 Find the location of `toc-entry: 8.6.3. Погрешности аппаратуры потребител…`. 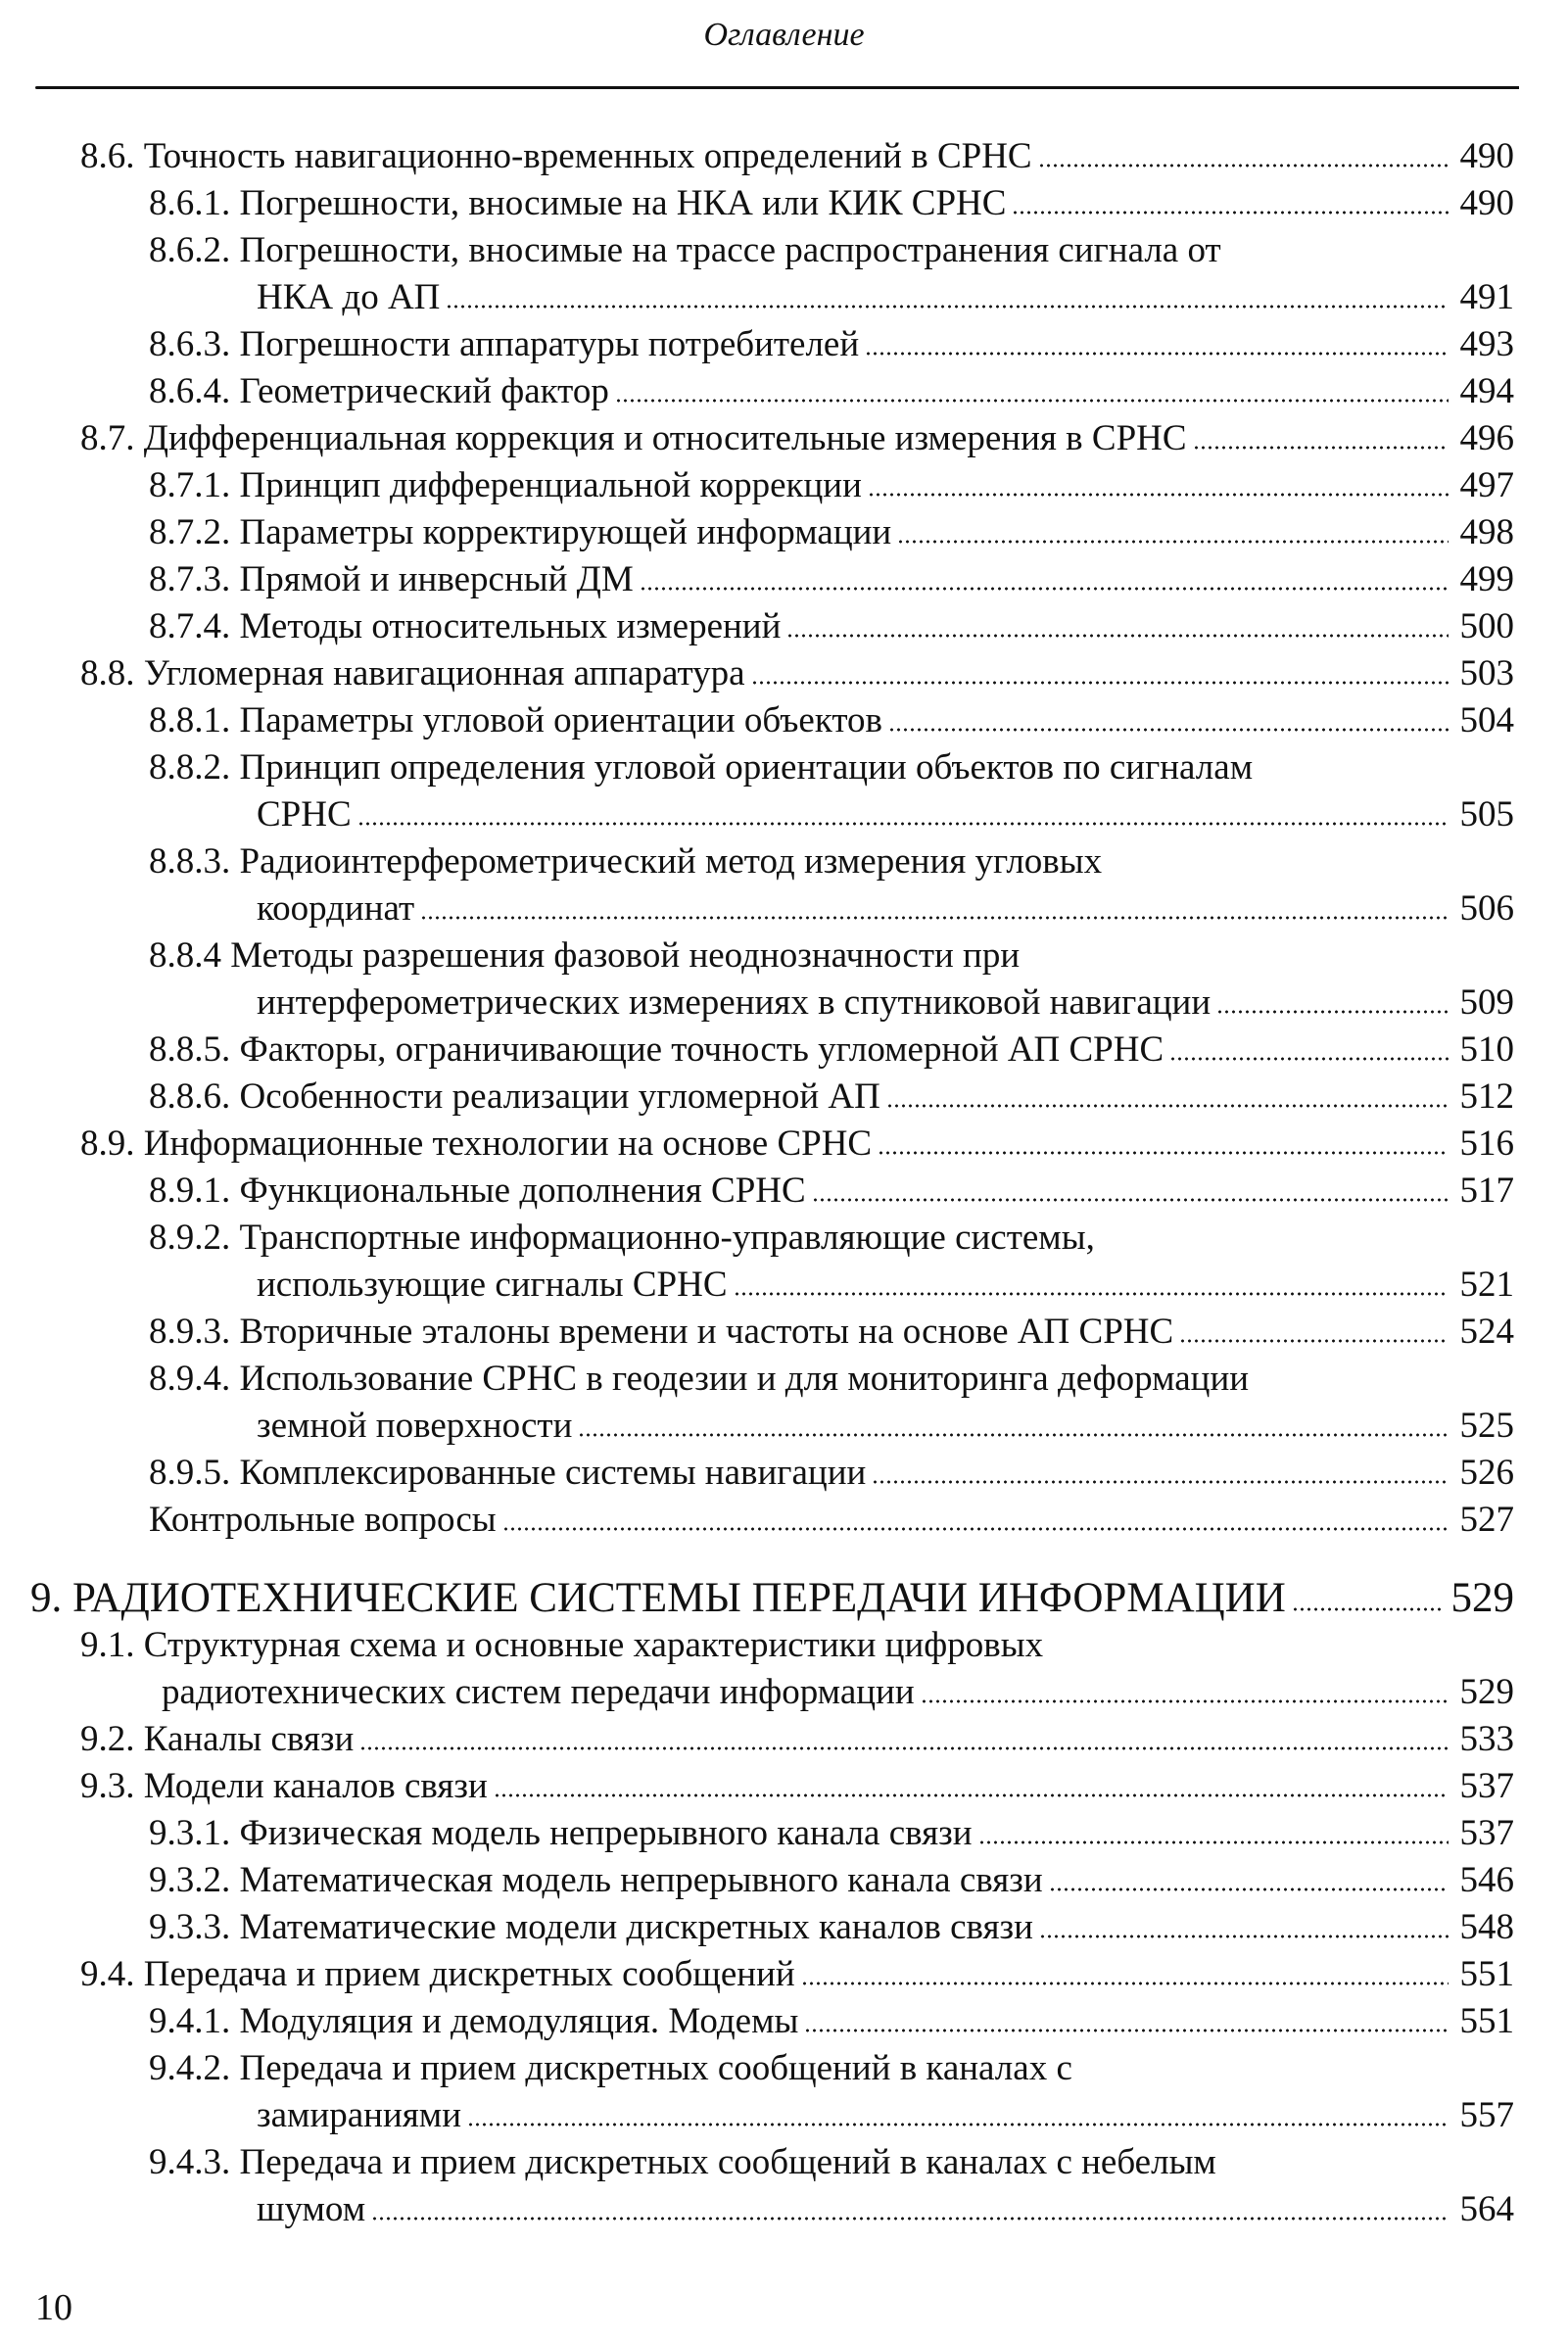

toc-entry: 8.6.3. Погрешности аппаратуры потребител… is located at coordinates (784, 344).